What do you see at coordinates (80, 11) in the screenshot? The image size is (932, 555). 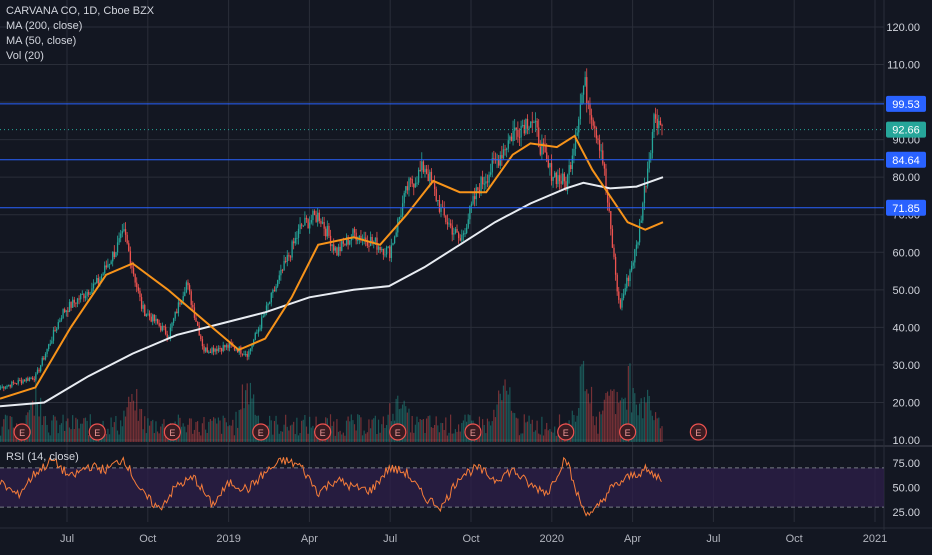 I see `symbol-title: CARVANA CO, 1D, Cboe BZX` at bounding box center [80, 11].